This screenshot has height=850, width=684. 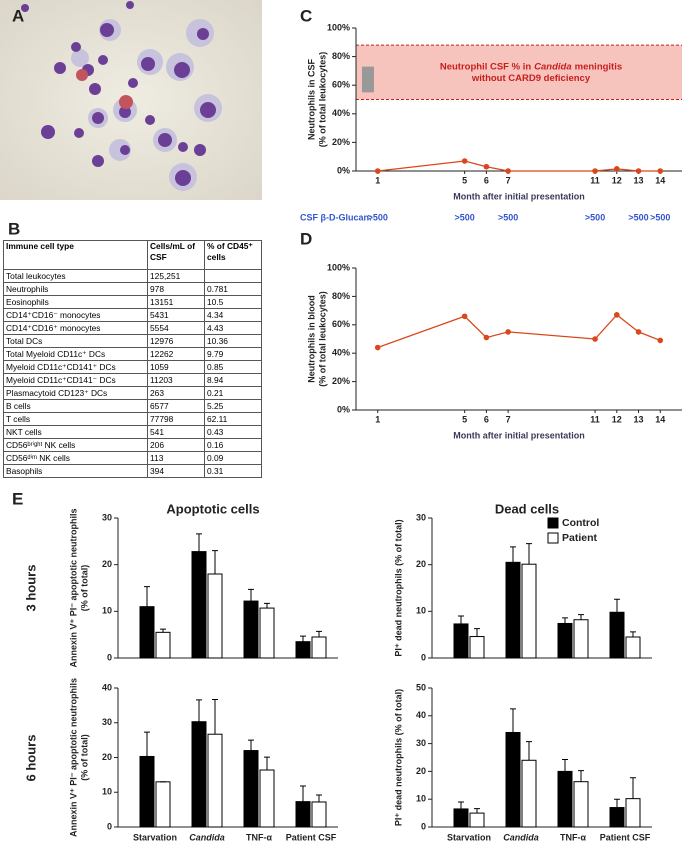 I want to click on annotation: Neutrophil CSF % in Candida meningitis, so click(x=531, y=66).